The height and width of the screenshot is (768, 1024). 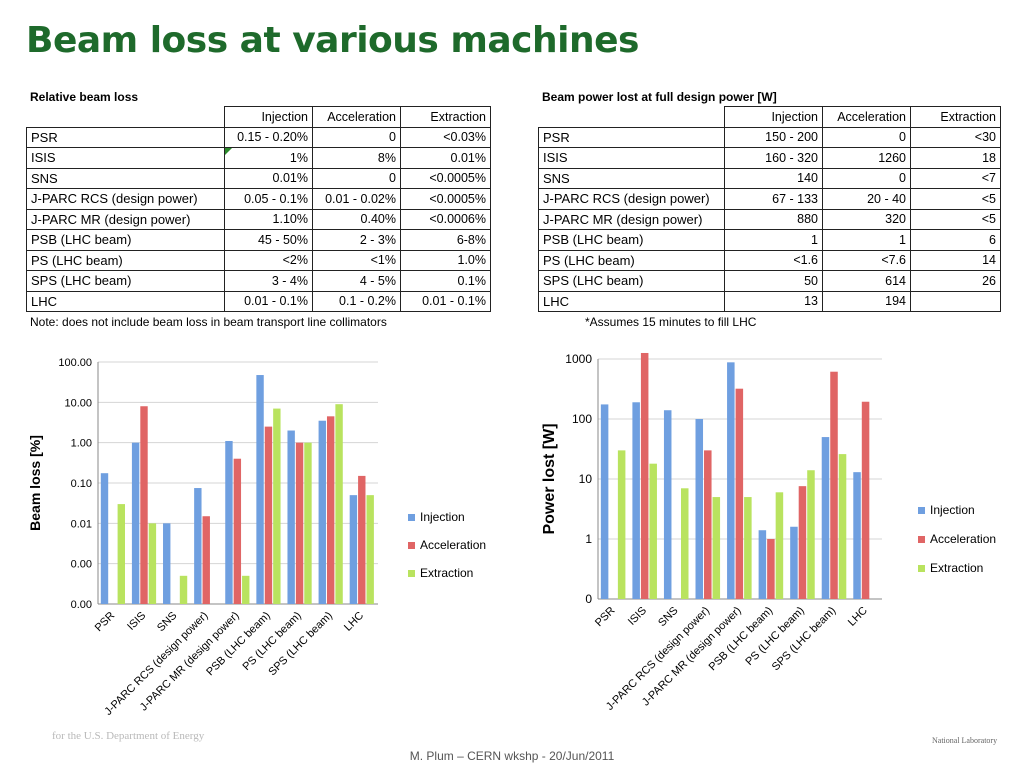 What do you see at coordinates (125, 301) in the screenshot?
I see `row-label: LHC` at bounding box center [125, 301].